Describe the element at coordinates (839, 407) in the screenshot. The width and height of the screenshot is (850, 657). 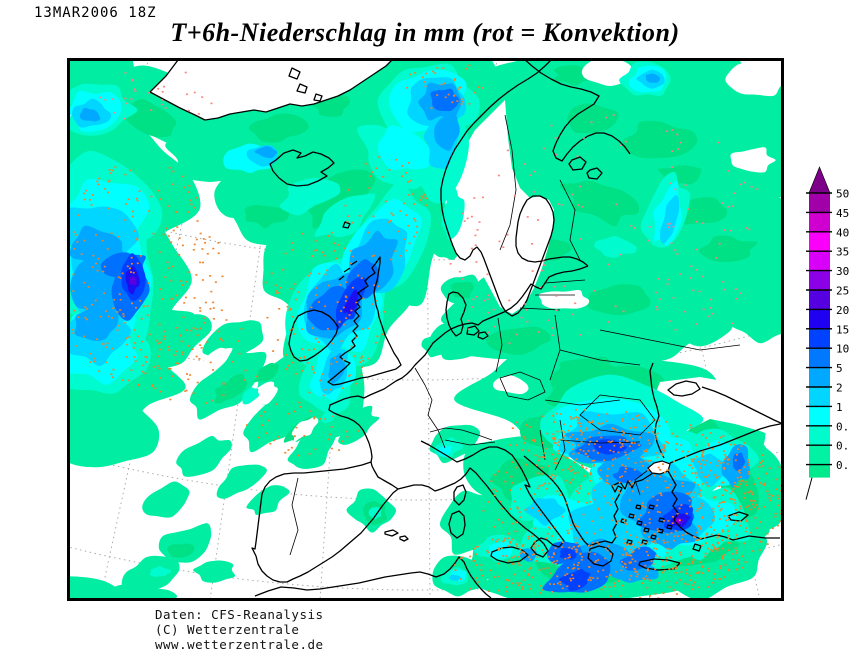
I see `scale-tick-label: 1` at that location.